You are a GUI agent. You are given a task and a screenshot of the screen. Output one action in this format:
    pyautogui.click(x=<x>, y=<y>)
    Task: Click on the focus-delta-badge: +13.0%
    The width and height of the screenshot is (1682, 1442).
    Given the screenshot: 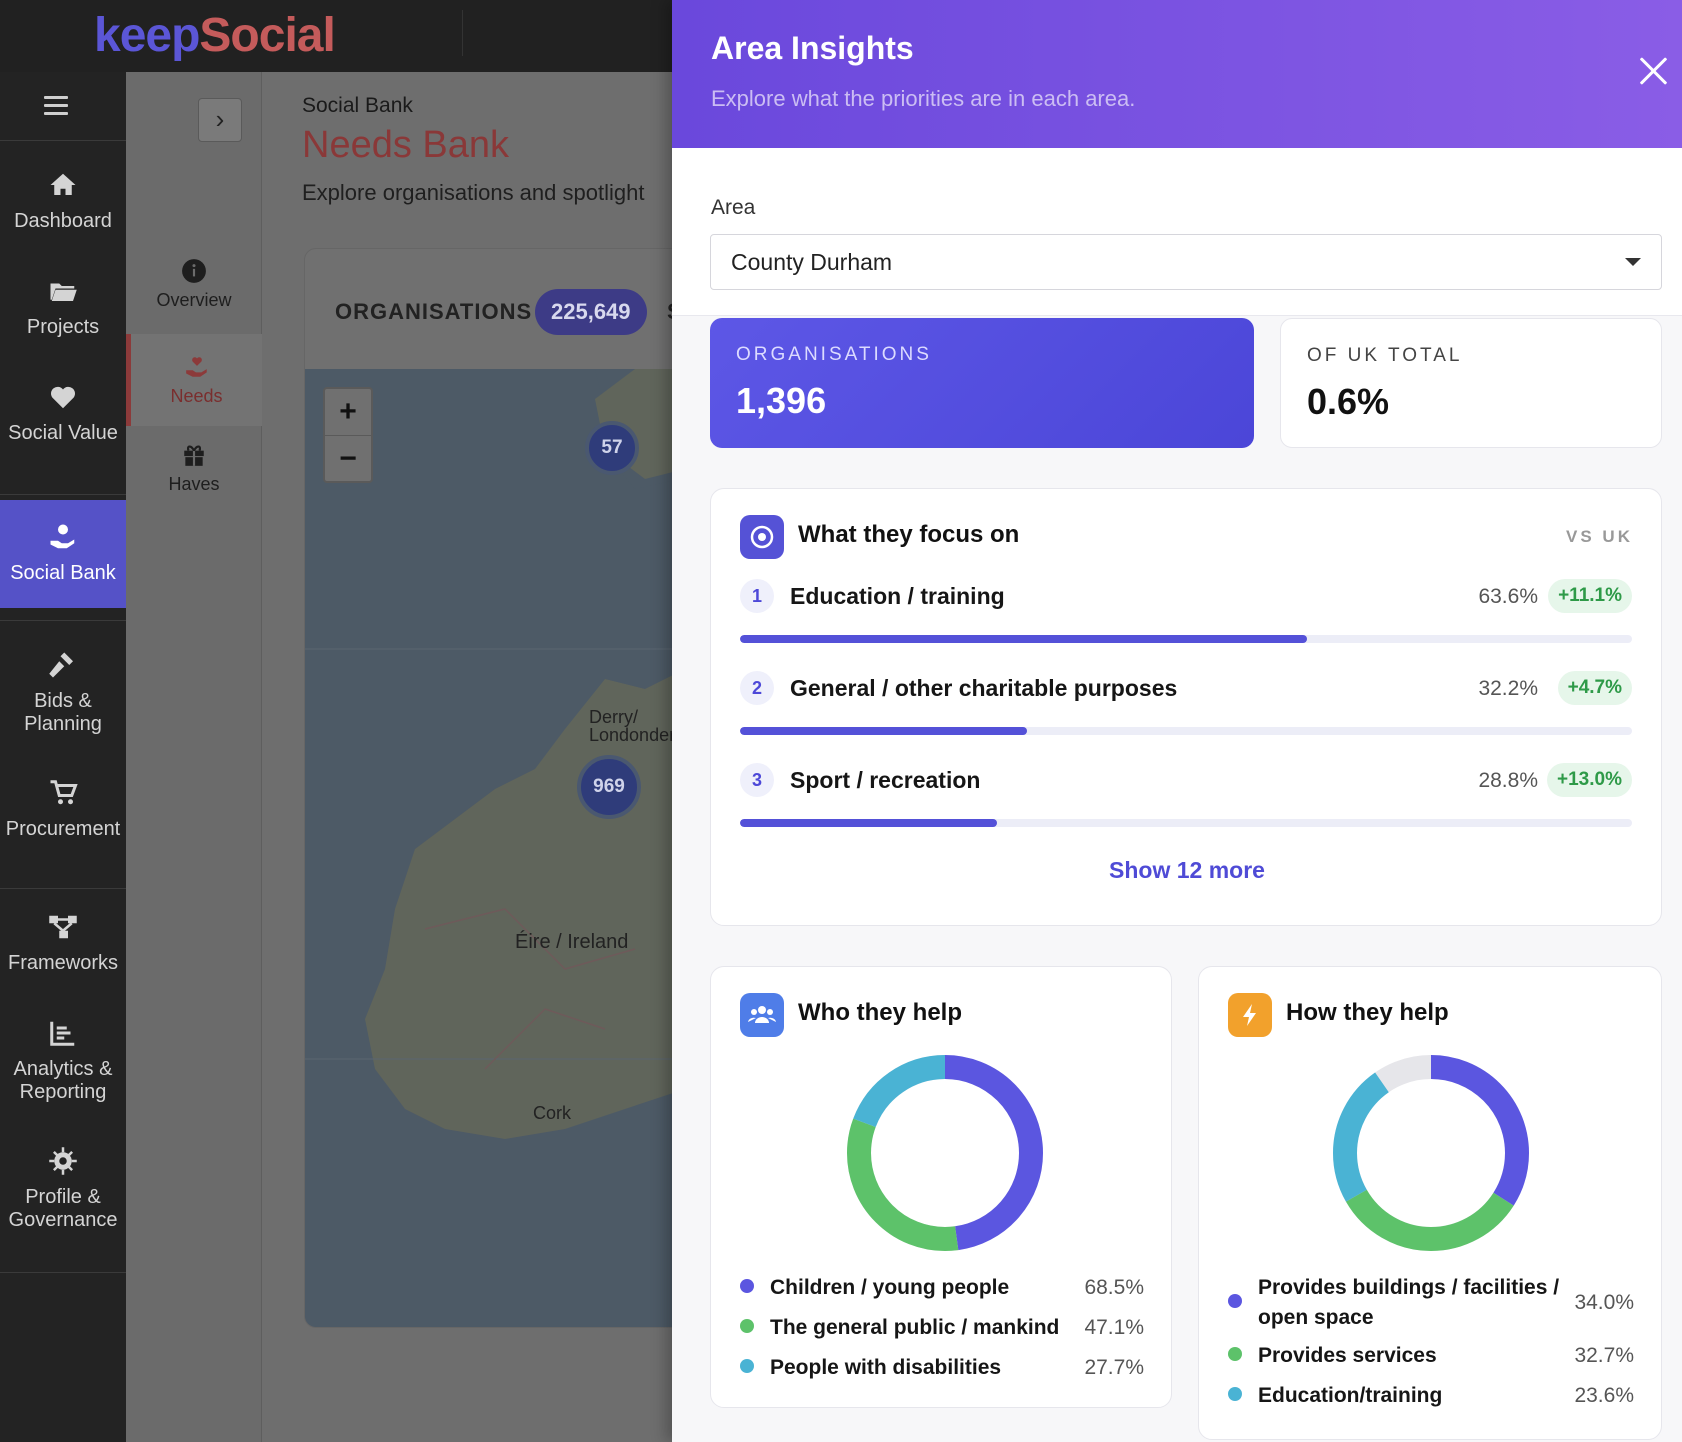 What is the action you would take?
    pyautogui.click(x=1589, y=780)
    